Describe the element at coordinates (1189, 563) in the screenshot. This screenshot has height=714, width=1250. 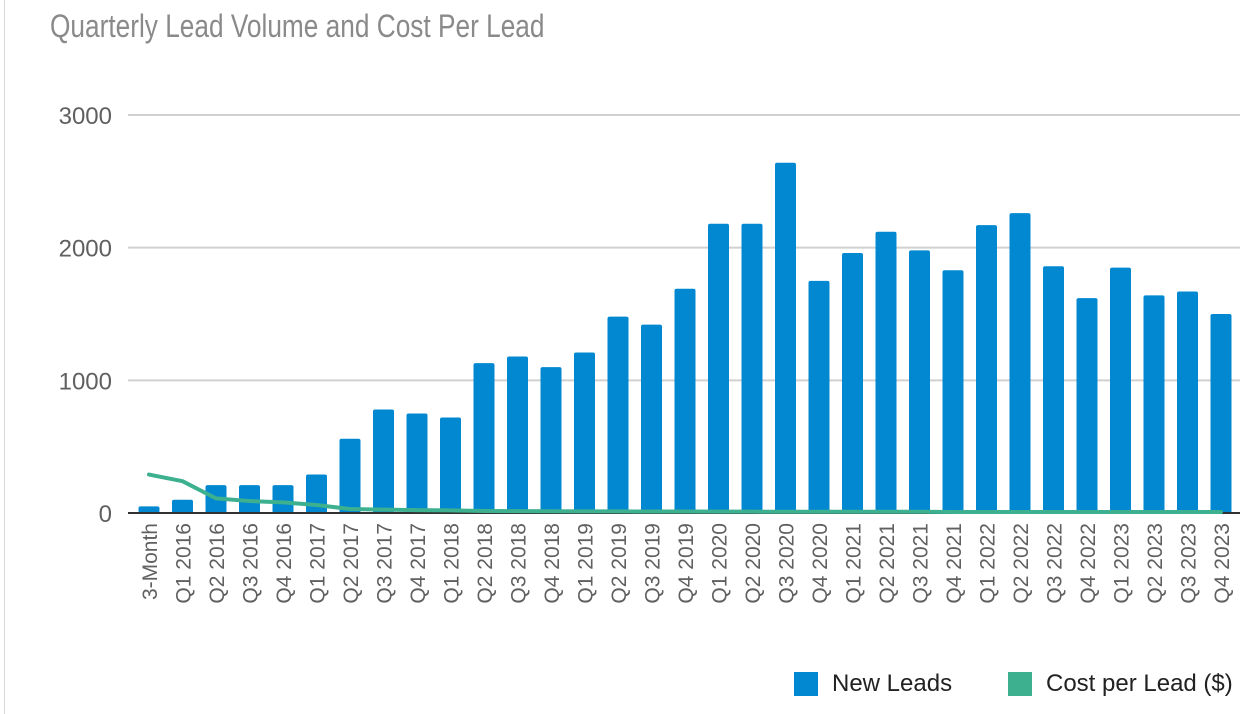
I see `x-tick-label: Q3 2023` at that location.